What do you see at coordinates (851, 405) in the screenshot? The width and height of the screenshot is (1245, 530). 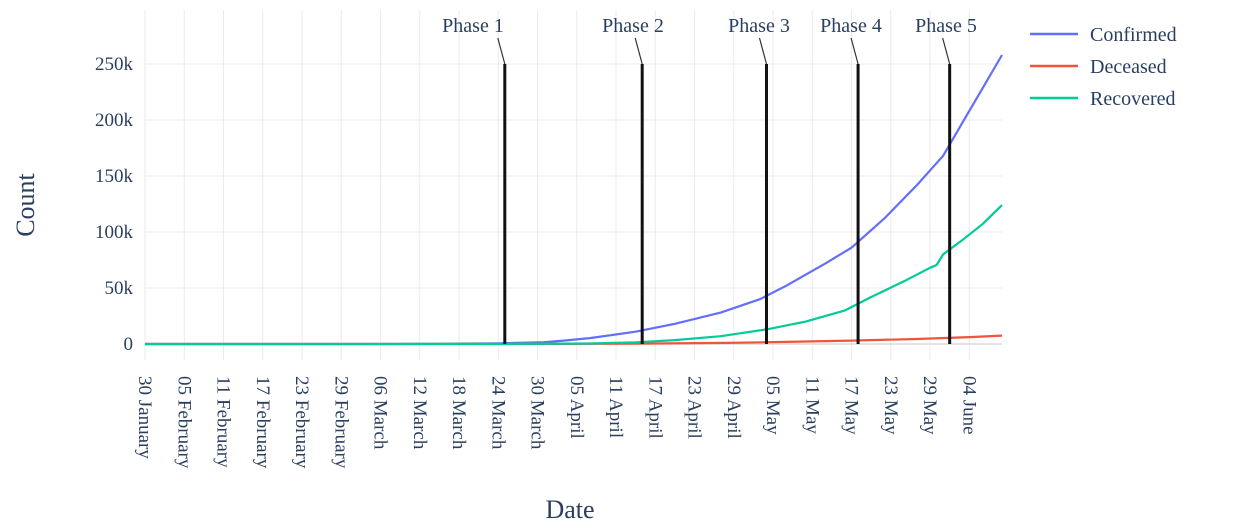 I see `x-tick-label: 17 May` at bounding box center [851, 405].